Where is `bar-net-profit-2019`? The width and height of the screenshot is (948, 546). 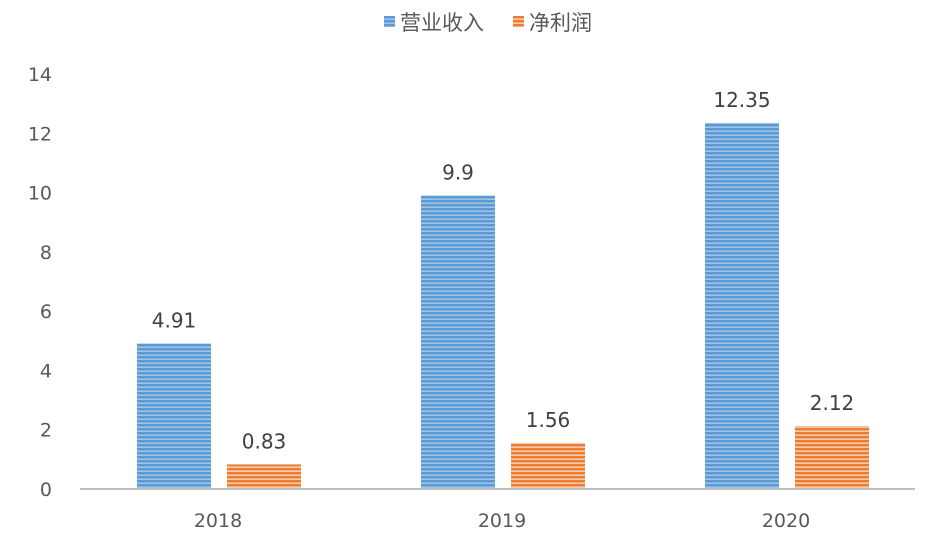 bar-net-profit-2019 is located at coordinates (548, 465).